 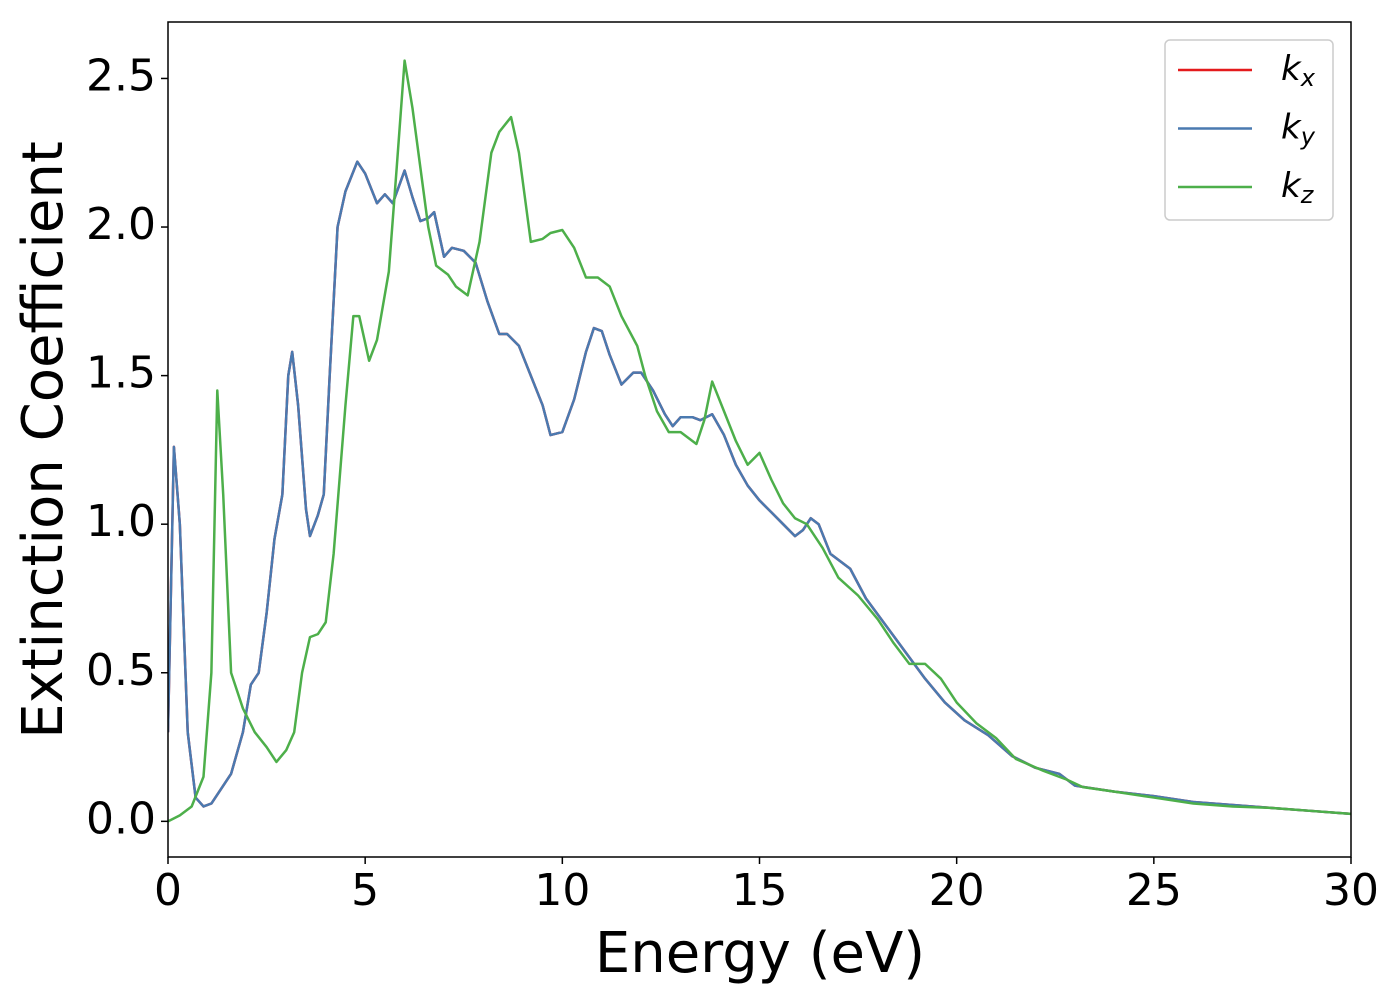 I want to click on legend-label: kz, so click(x=1298, y=188).